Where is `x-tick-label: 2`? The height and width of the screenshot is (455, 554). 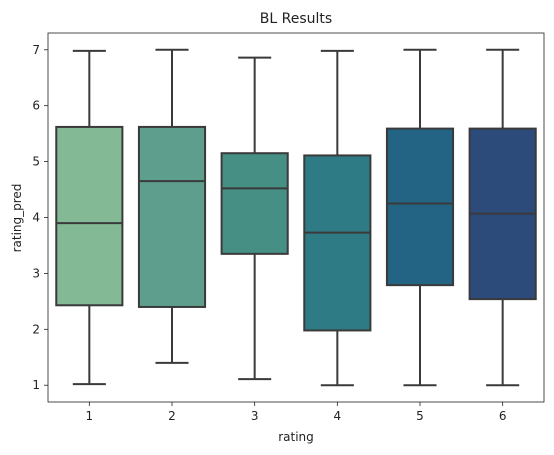
x-tick-label: 2 is located at coordinates (172, 416).